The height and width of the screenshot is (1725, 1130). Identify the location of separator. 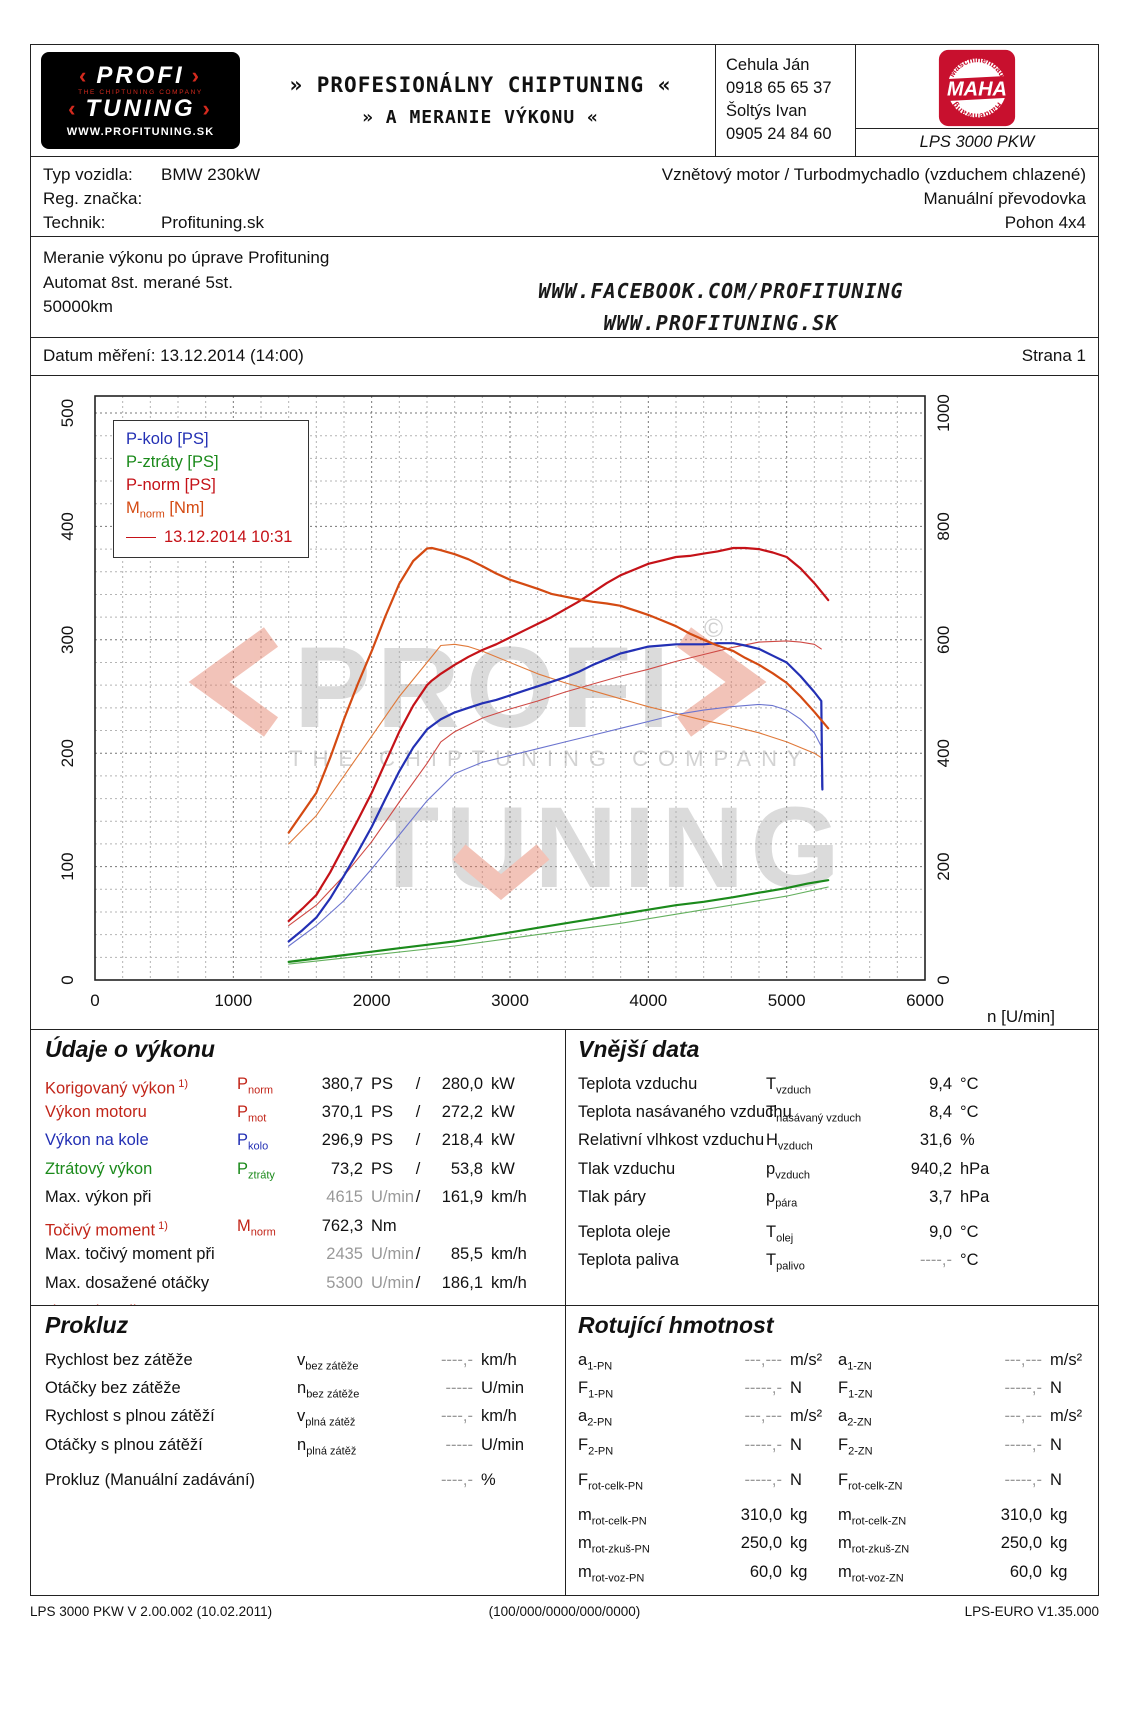
(418, 1229).